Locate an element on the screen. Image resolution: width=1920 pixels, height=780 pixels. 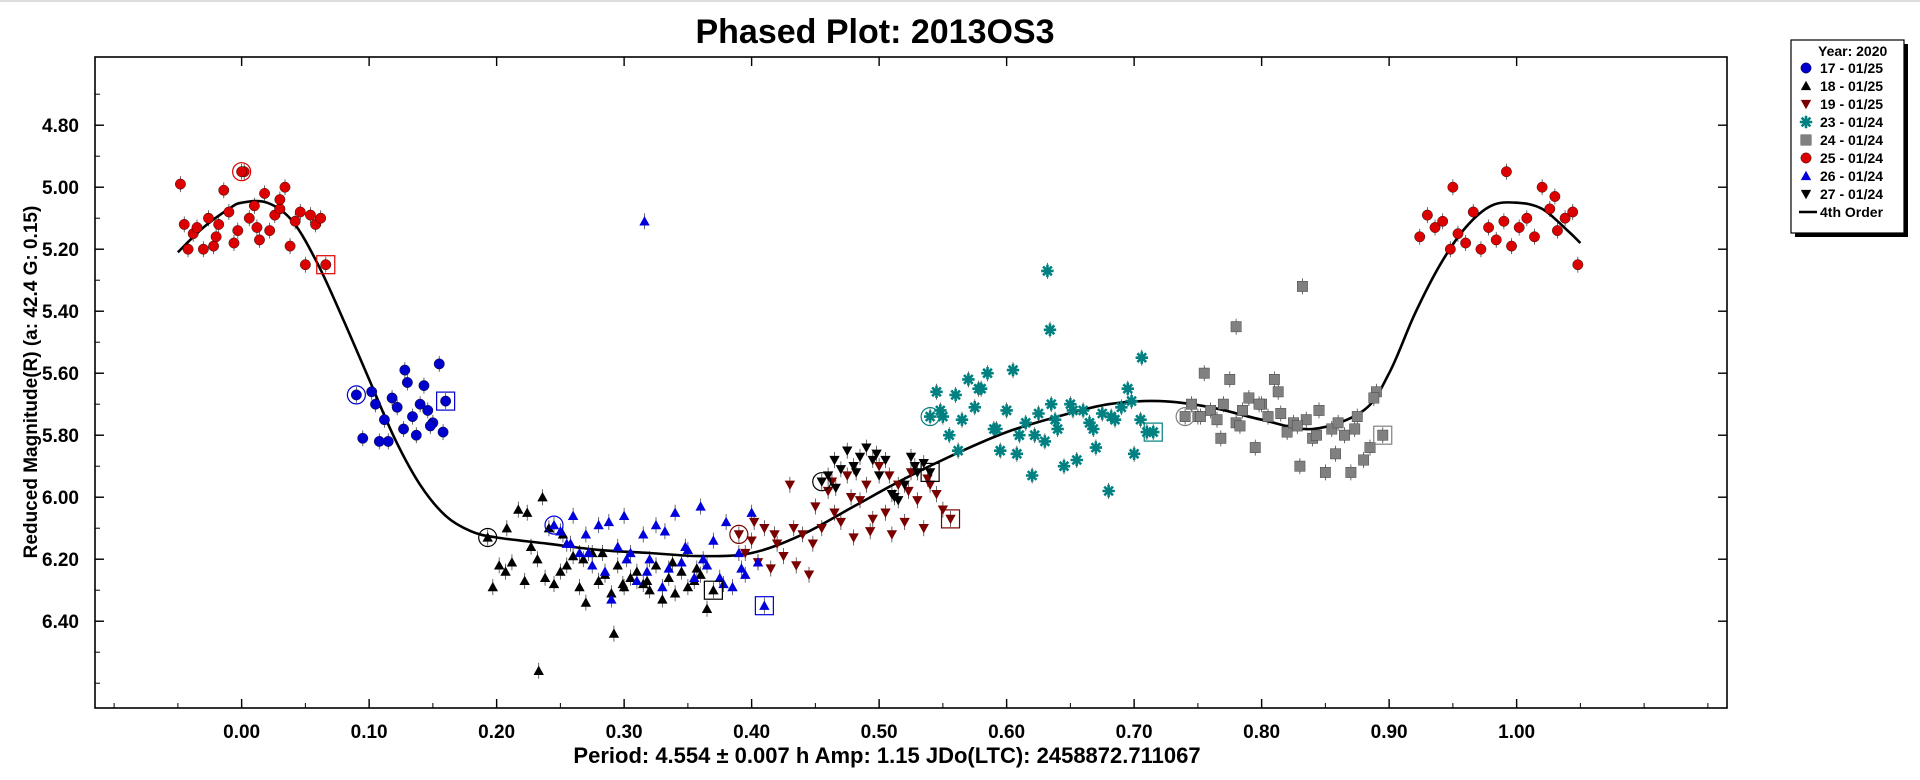
legend-entry-label: 19 - 01/25 is located at coordinates (1851, 104).